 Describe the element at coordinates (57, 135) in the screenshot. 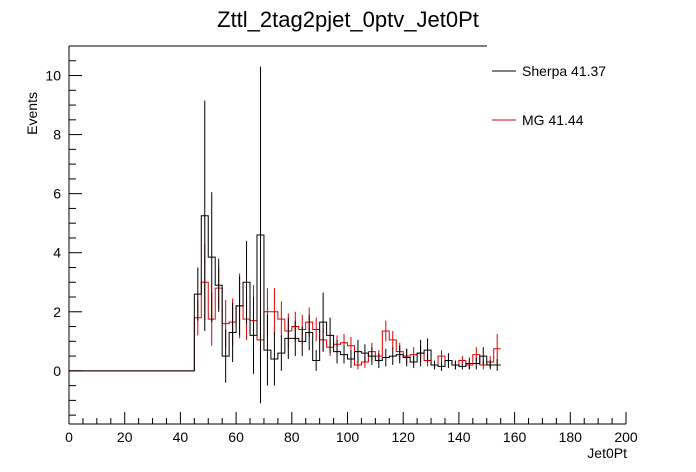

I see `y-tick-label: 8` at that location.